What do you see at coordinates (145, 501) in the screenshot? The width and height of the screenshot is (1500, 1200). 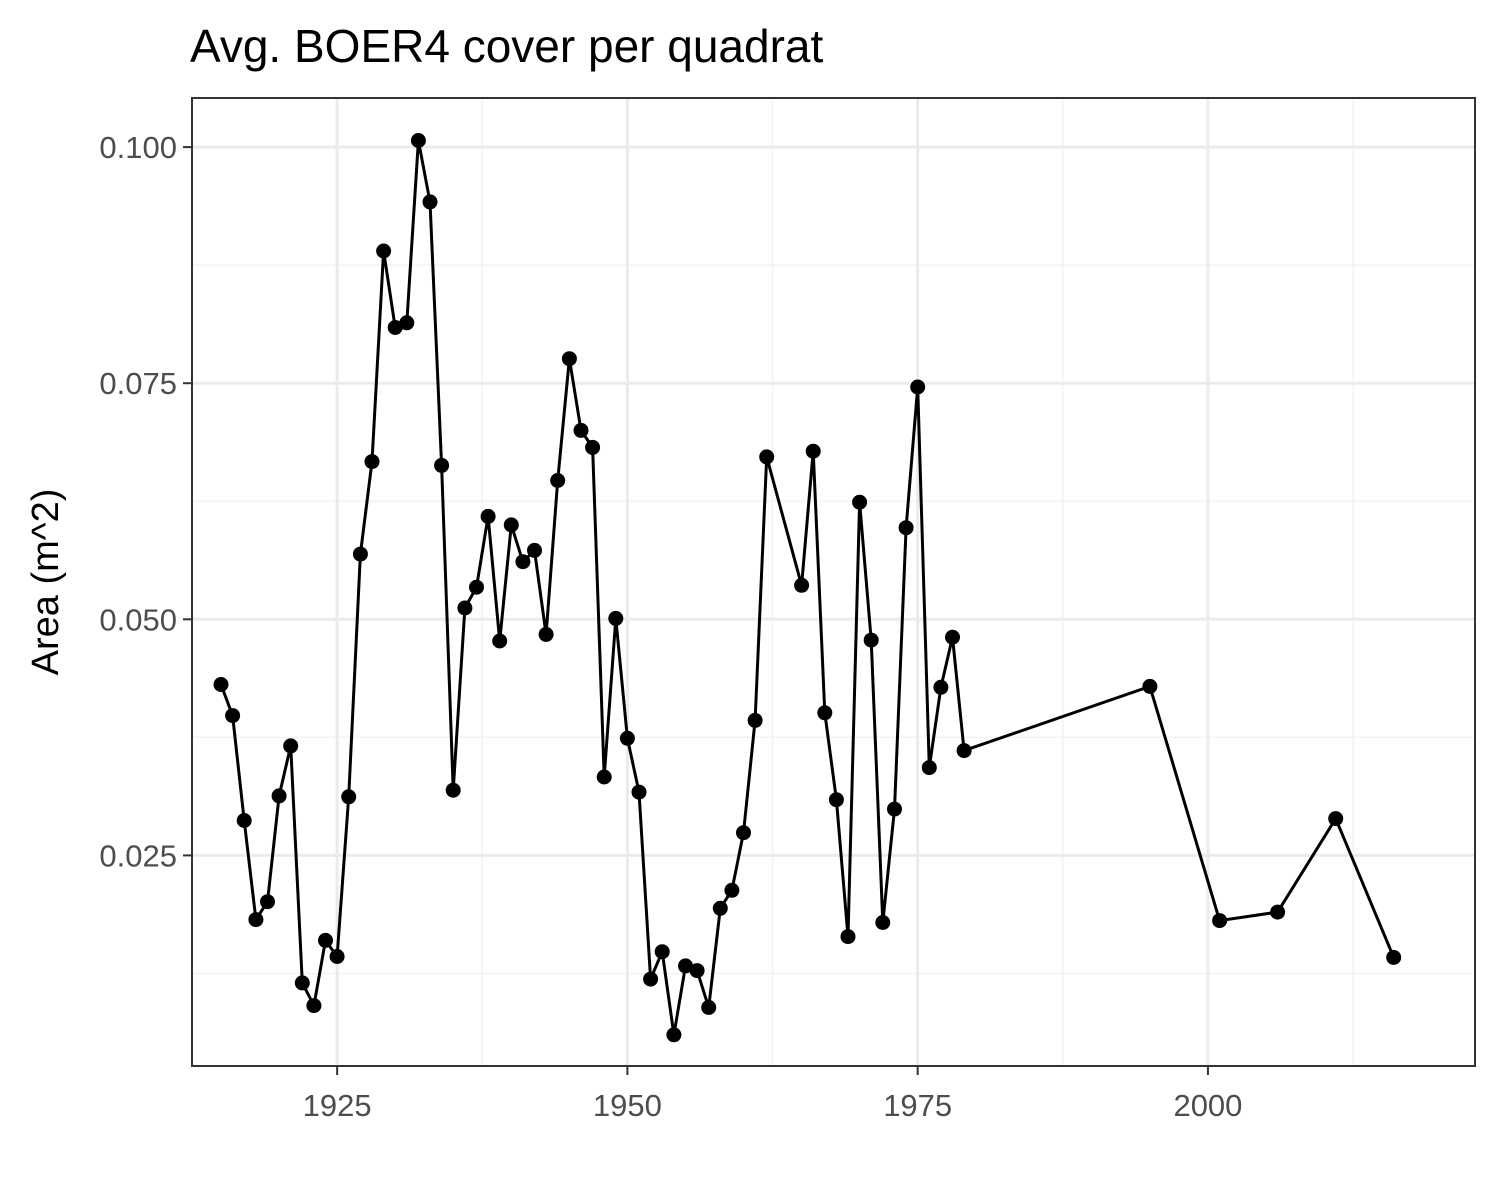 I see `y-axis: 0.025 0.050 0.075 0.100` at bounding box center [145, 501].